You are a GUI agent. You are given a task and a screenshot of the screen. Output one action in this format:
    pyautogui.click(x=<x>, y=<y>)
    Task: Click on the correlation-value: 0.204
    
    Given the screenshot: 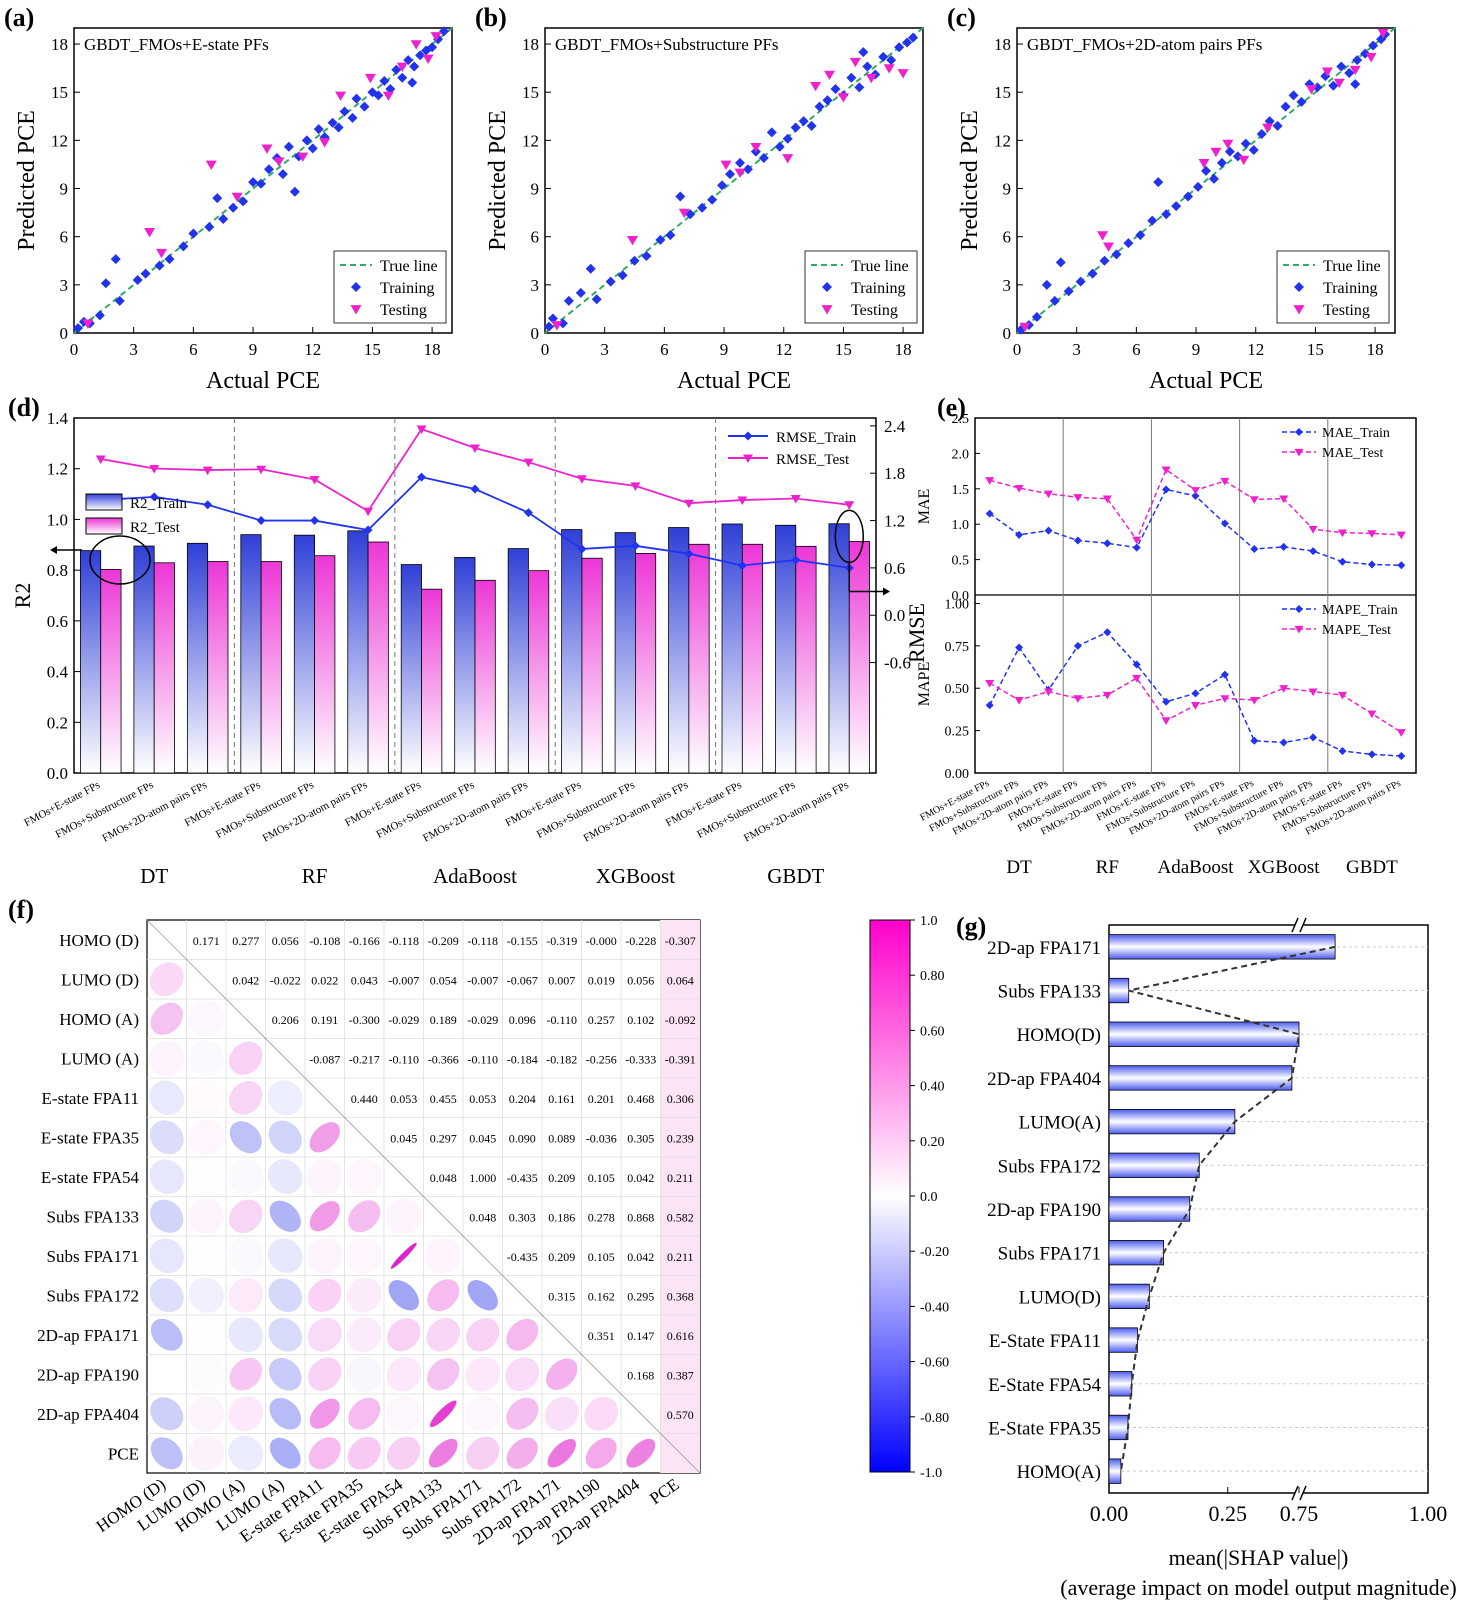 What is the action you would take?
    pyautogui.click(x=522, y=1099)
    